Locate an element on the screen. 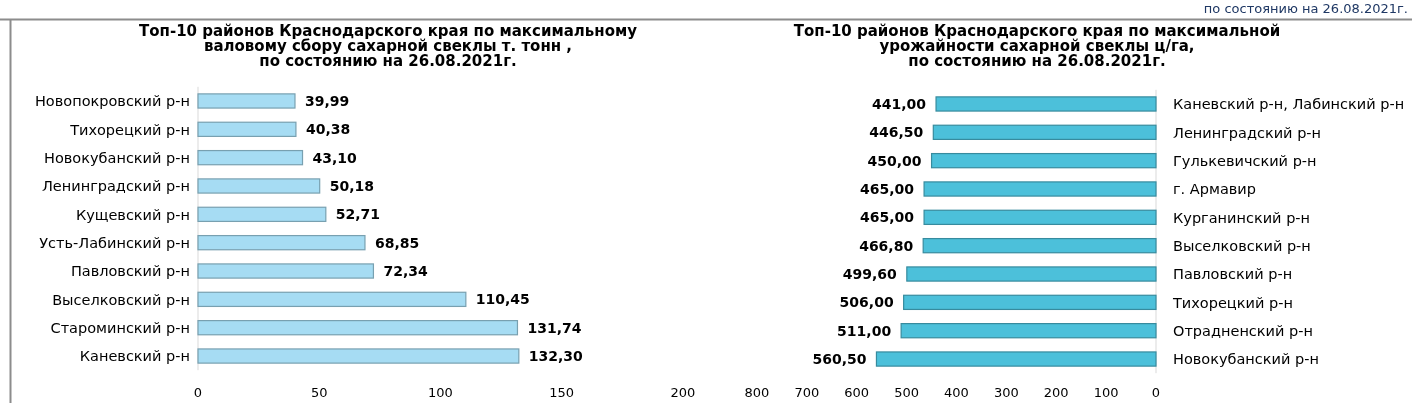 The width and height of the screenshot is (1412, 403). data-label: 560,50 is located at coordinates (839, 359).